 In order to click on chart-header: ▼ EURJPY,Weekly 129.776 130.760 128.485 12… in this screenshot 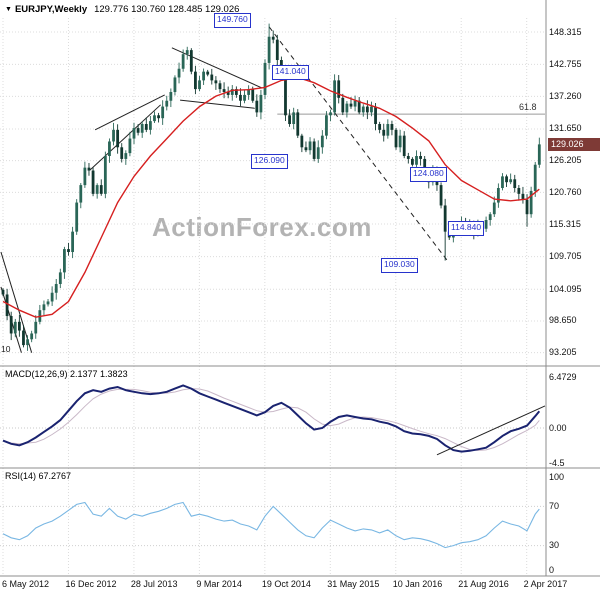, I will do `click(122, 9)`.